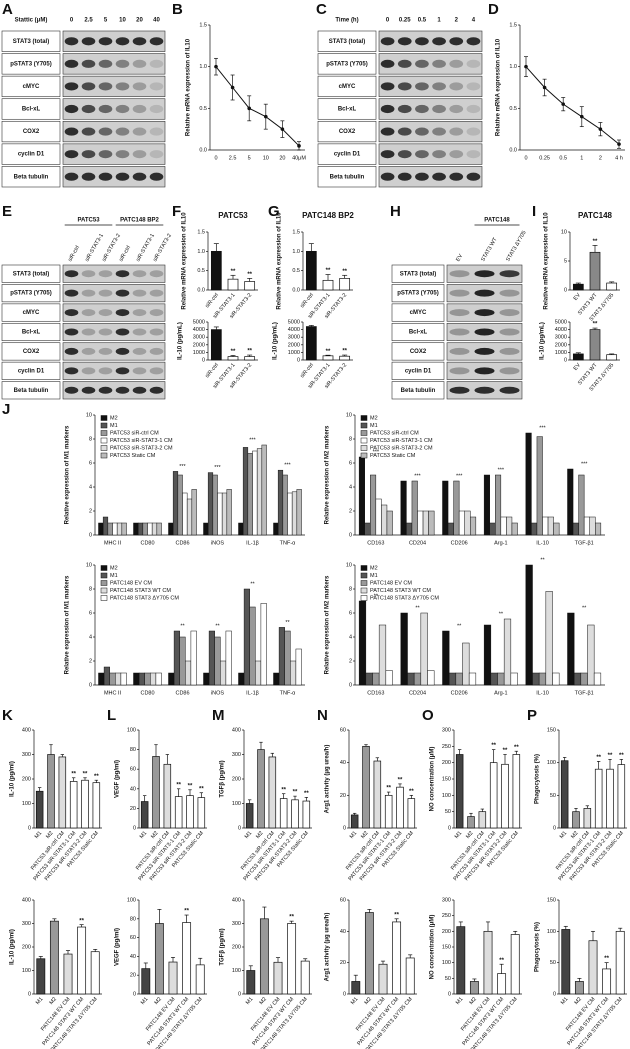 The width and height of the screenshot is (630, 1049). What do you see at coordinates (417, 693) in the screenshot?
I see `x-tick-label: CD204` at bounding box center [417, 693].